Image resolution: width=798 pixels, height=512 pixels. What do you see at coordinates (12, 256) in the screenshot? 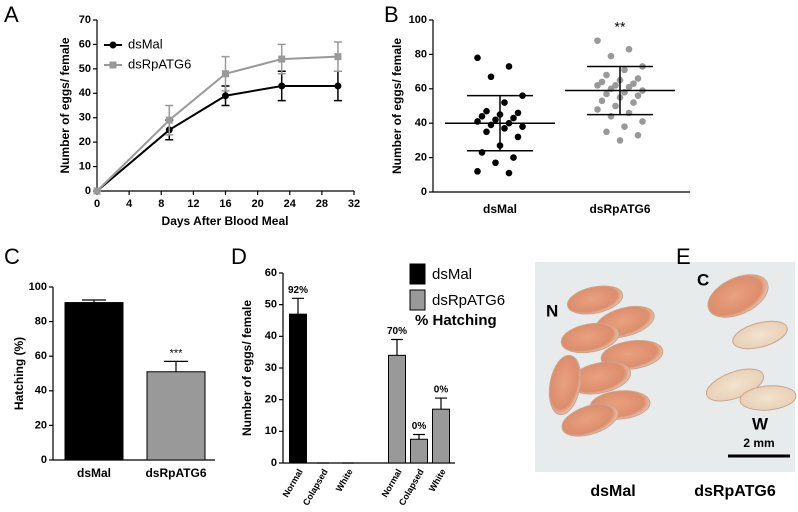
I see `panel-letter: C` at bounding box center [12, 256].